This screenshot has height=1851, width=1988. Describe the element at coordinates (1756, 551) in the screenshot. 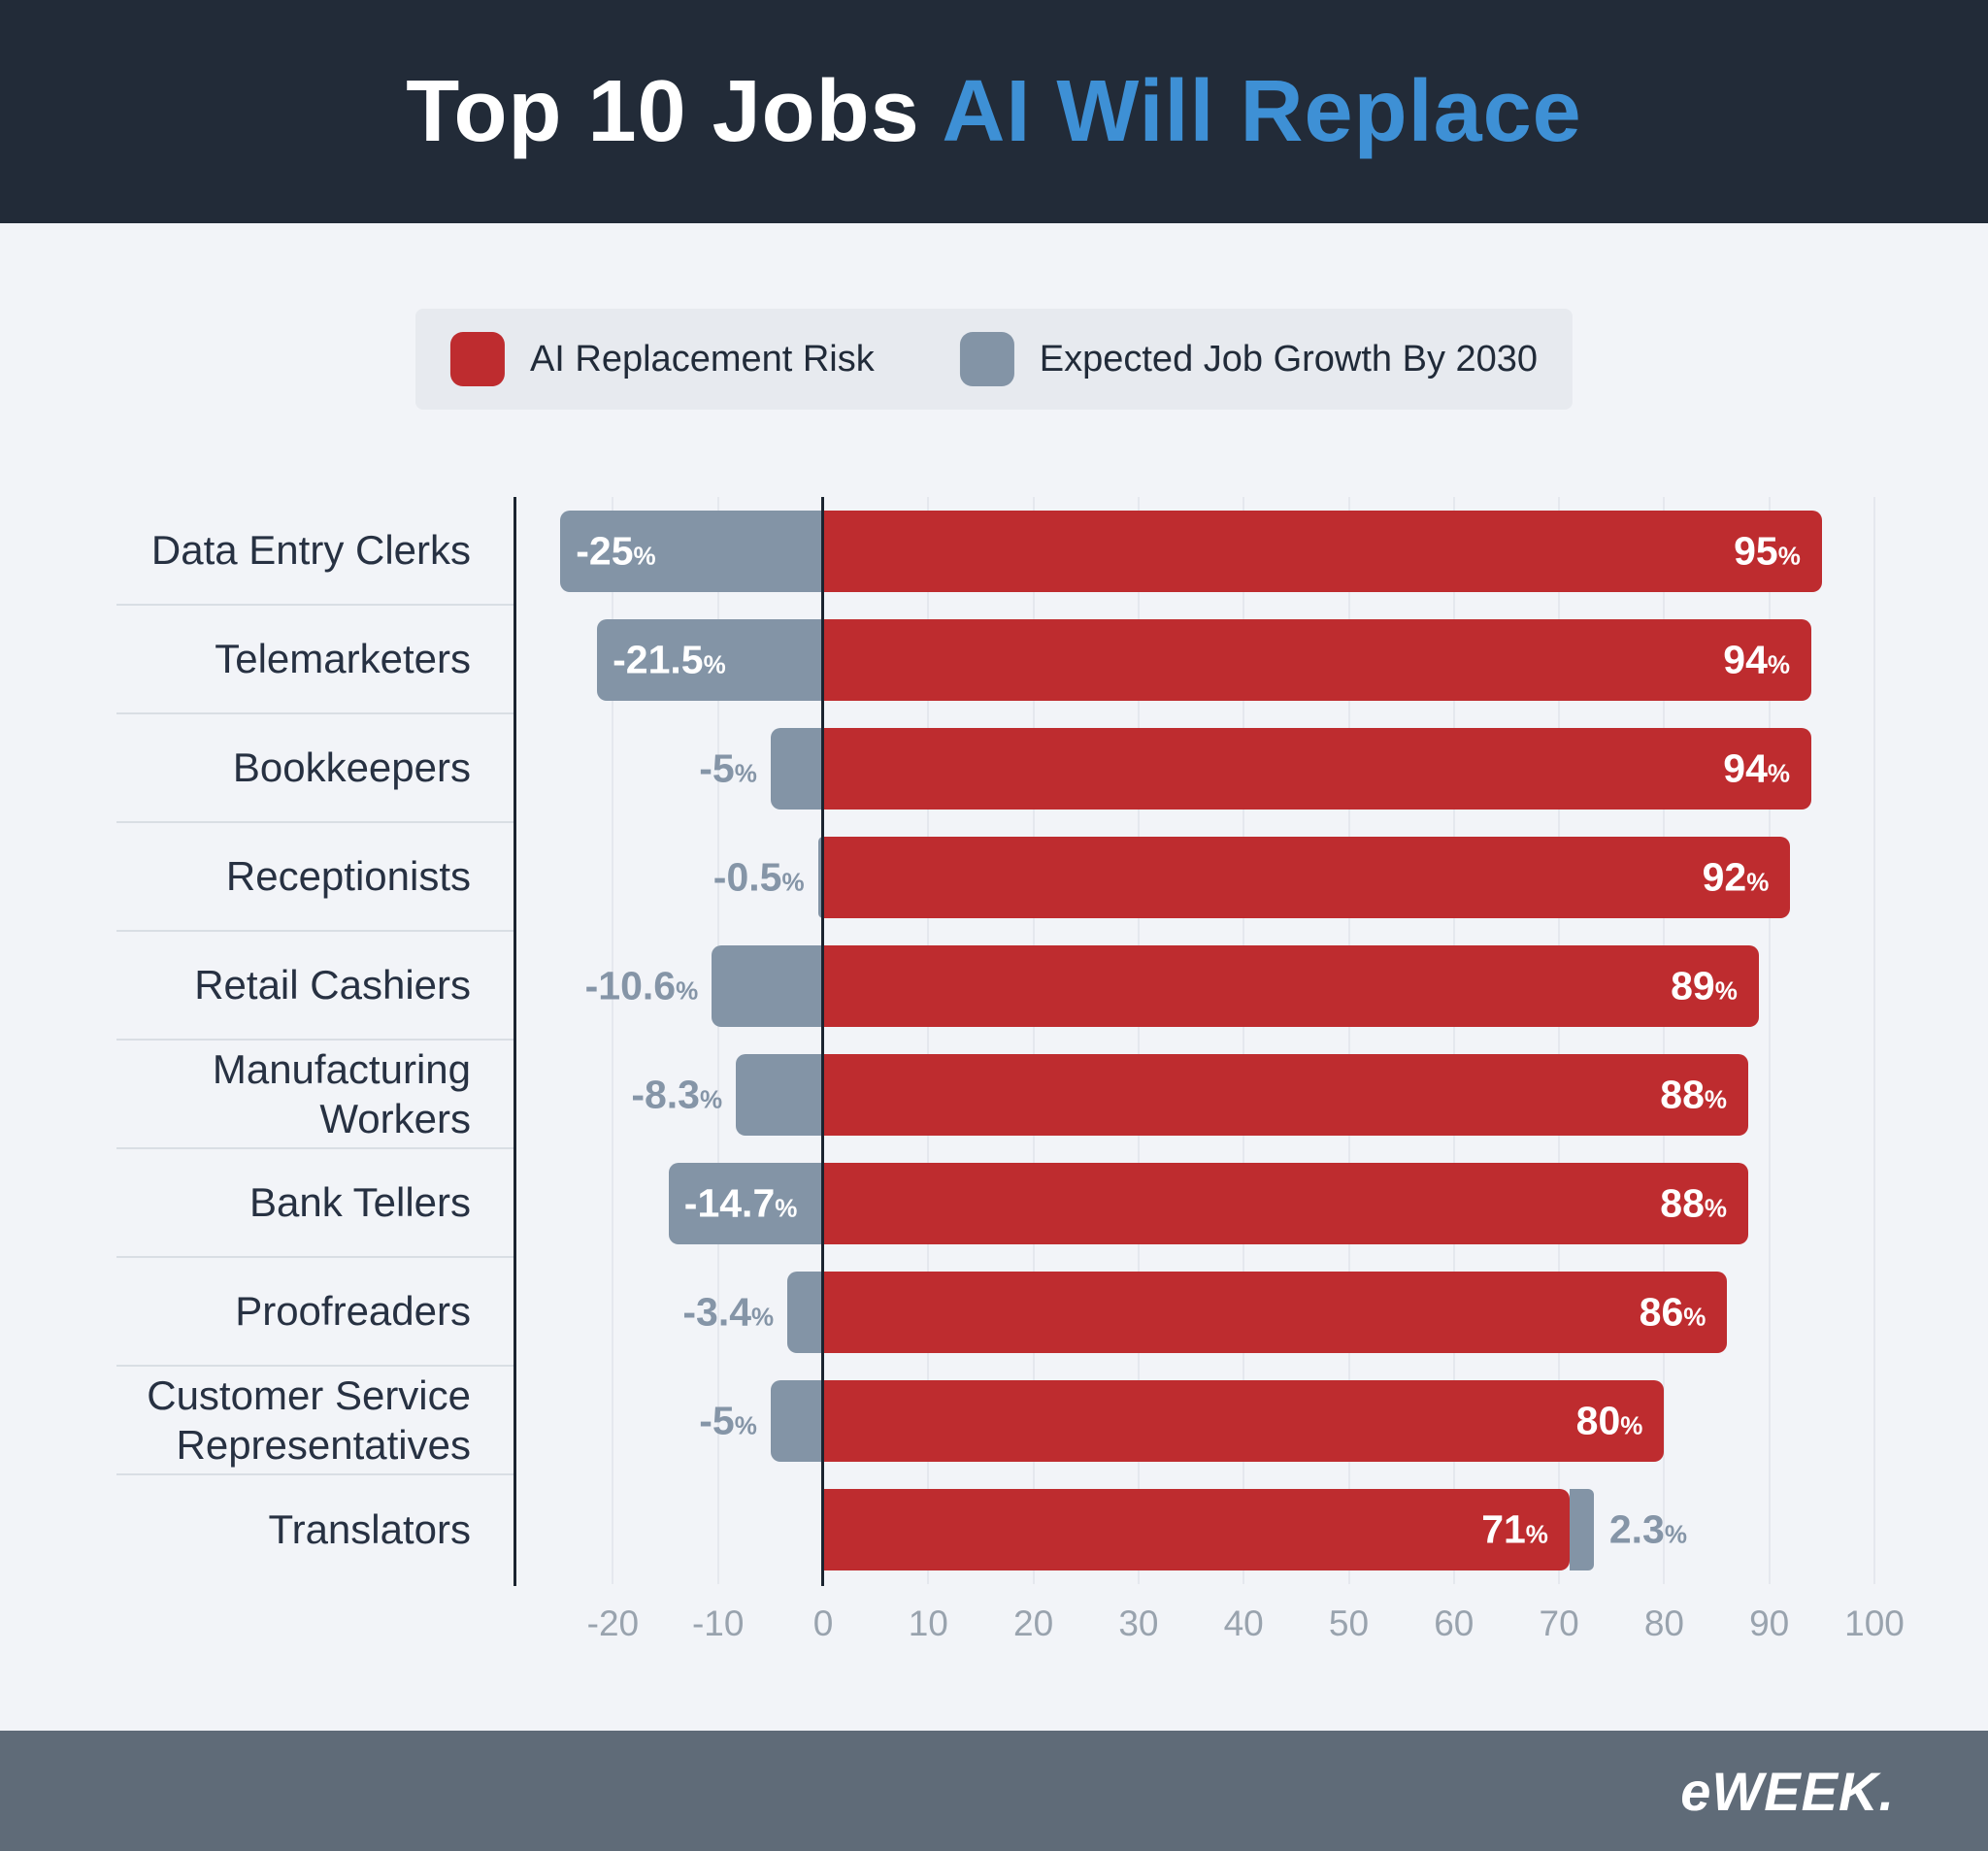

I see `risk-value-number: 95` at that location.